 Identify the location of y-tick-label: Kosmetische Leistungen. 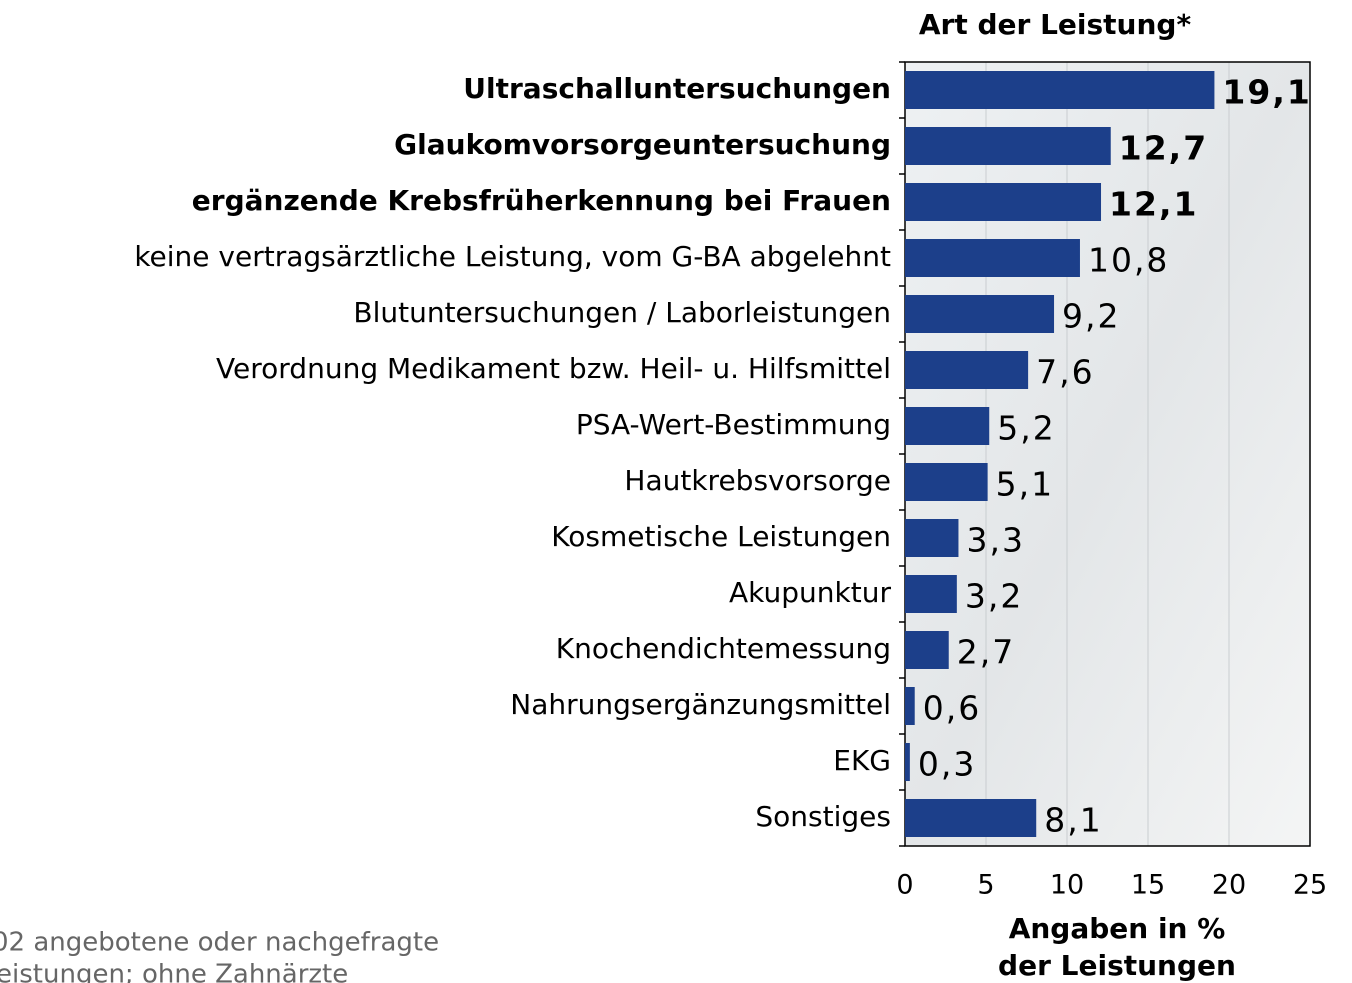
(721, 536).